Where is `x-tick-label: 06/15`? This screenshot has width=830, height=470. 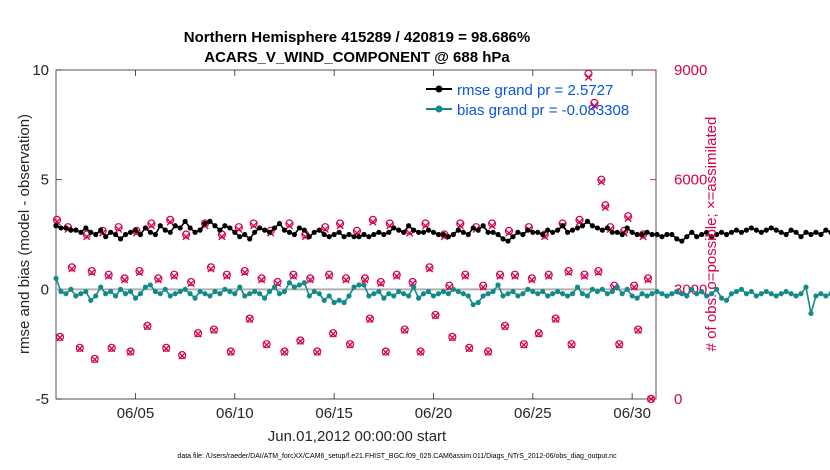
x-tick-label: 06/15 is located at coordinates (334, 413).